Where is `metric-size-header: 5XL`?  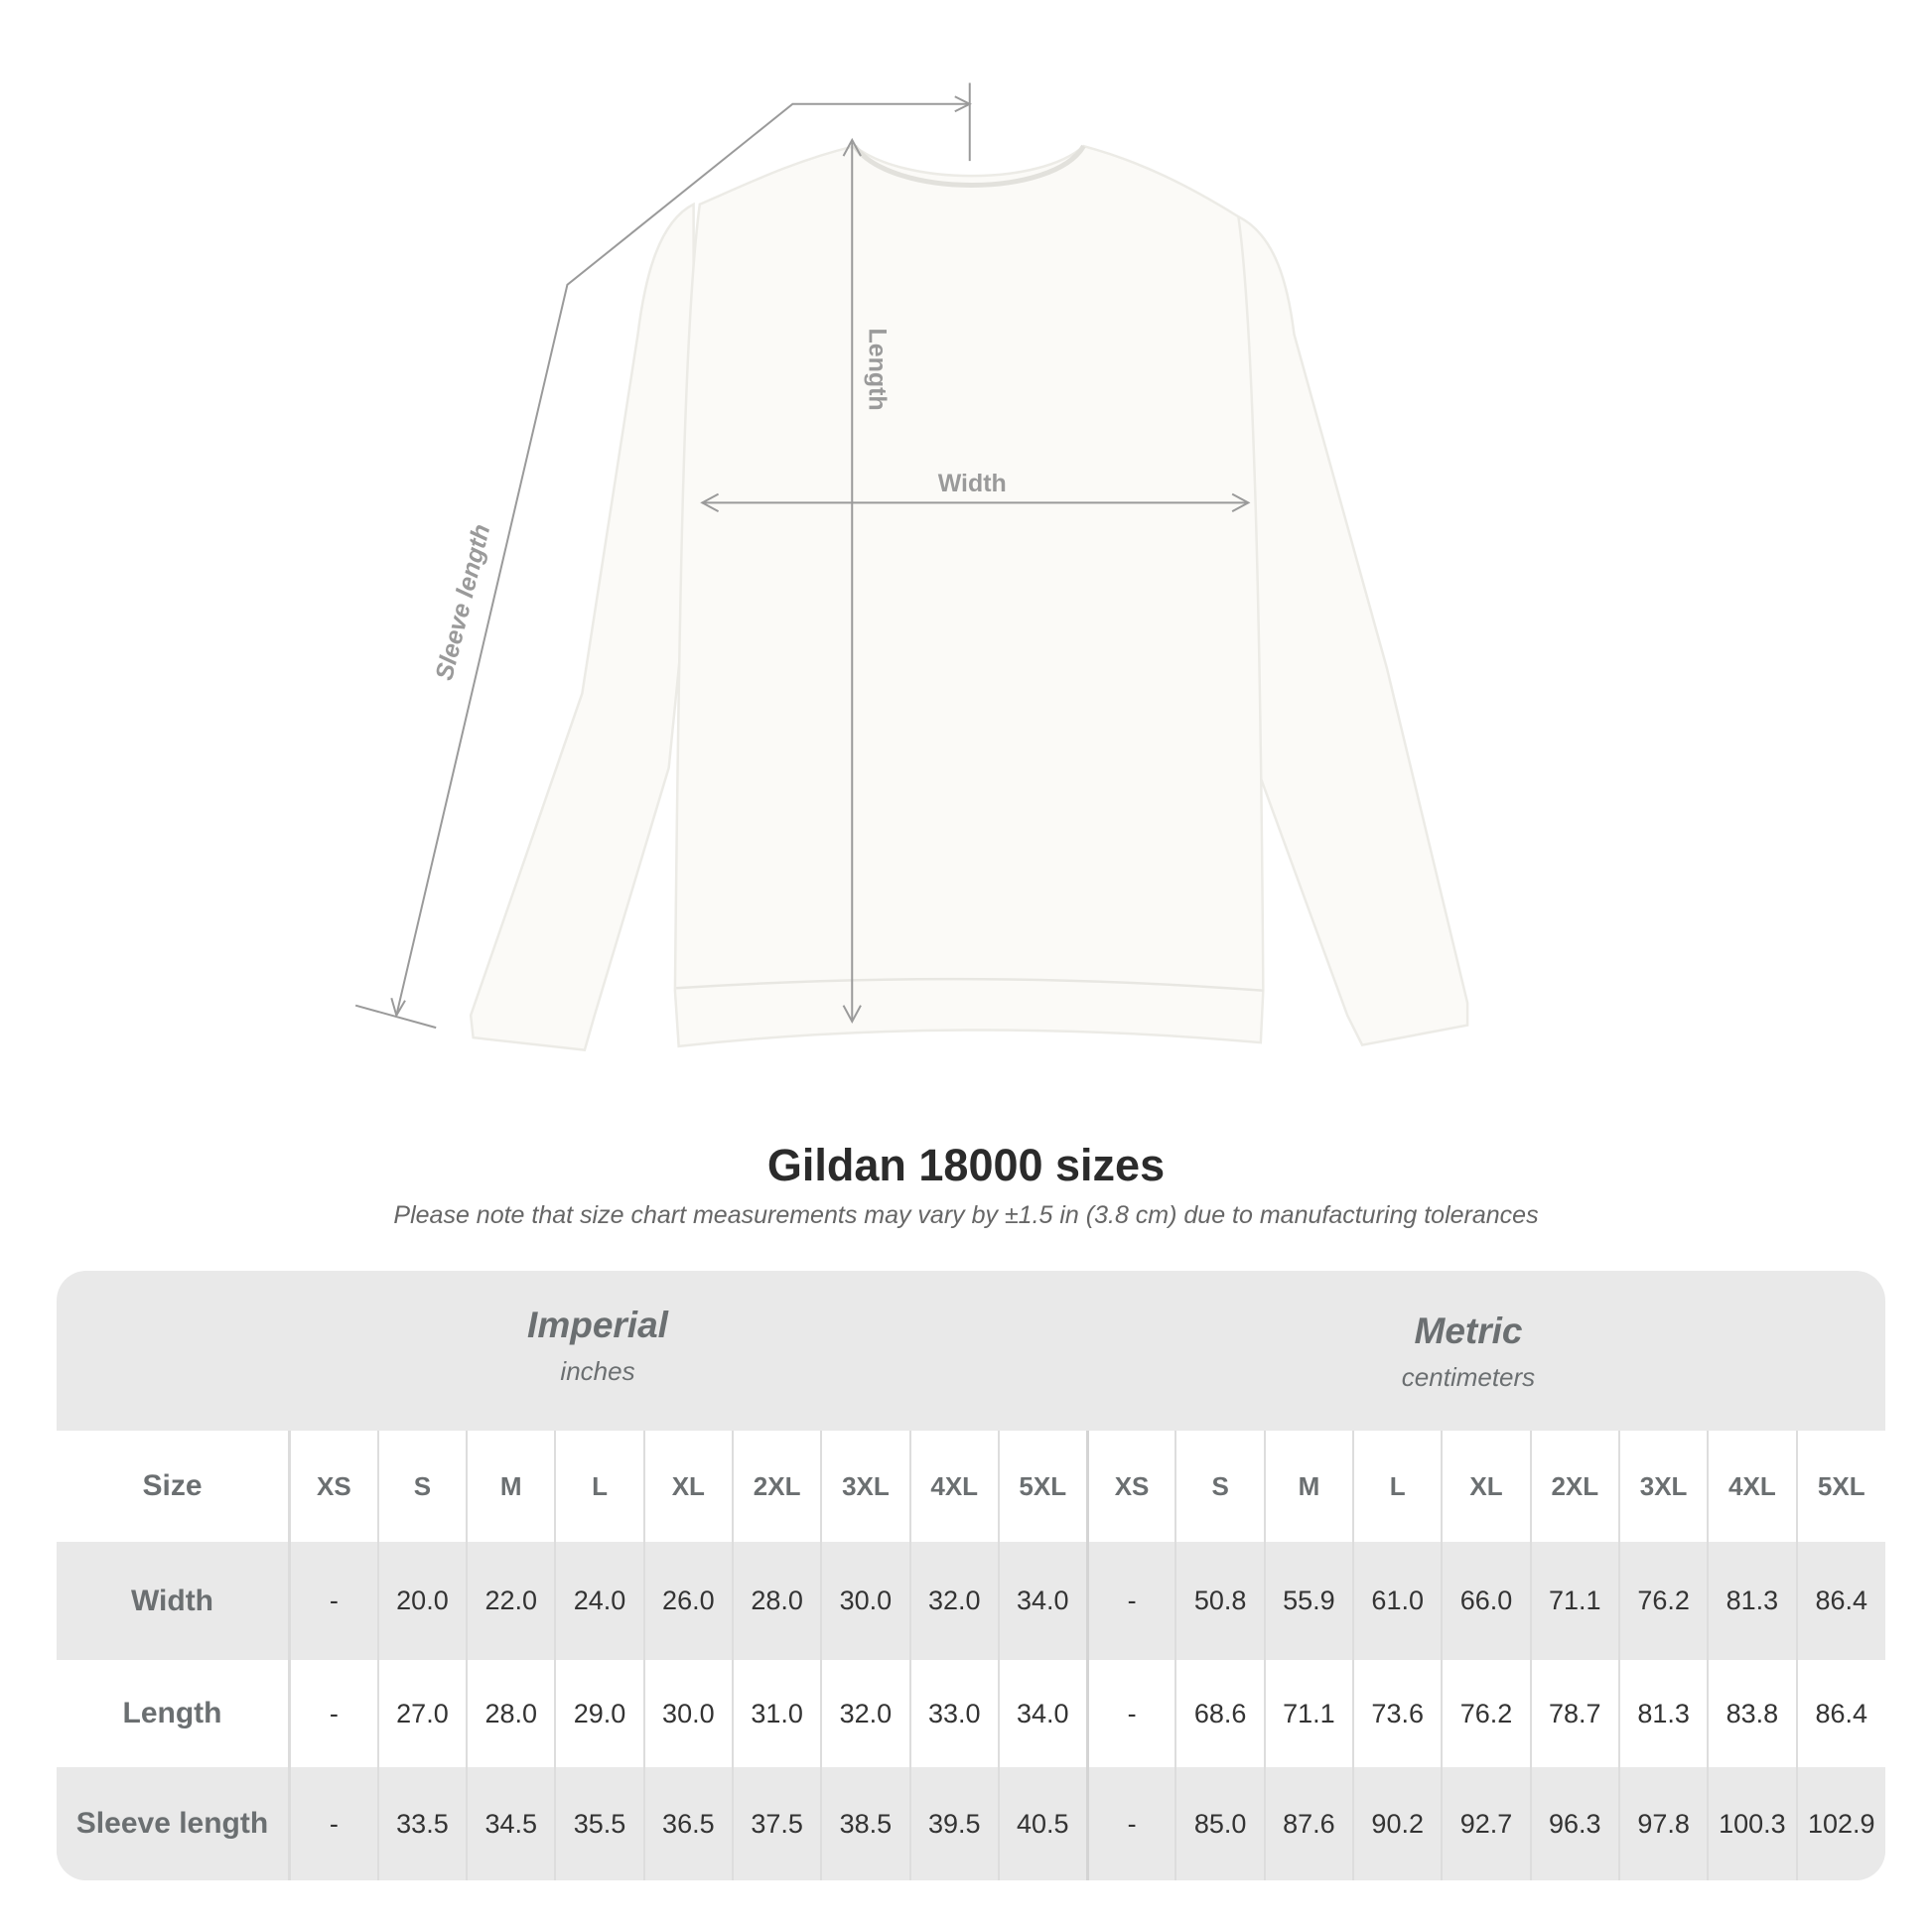
metric-size-header: 5XL is located at coordinates (1840, 1486).